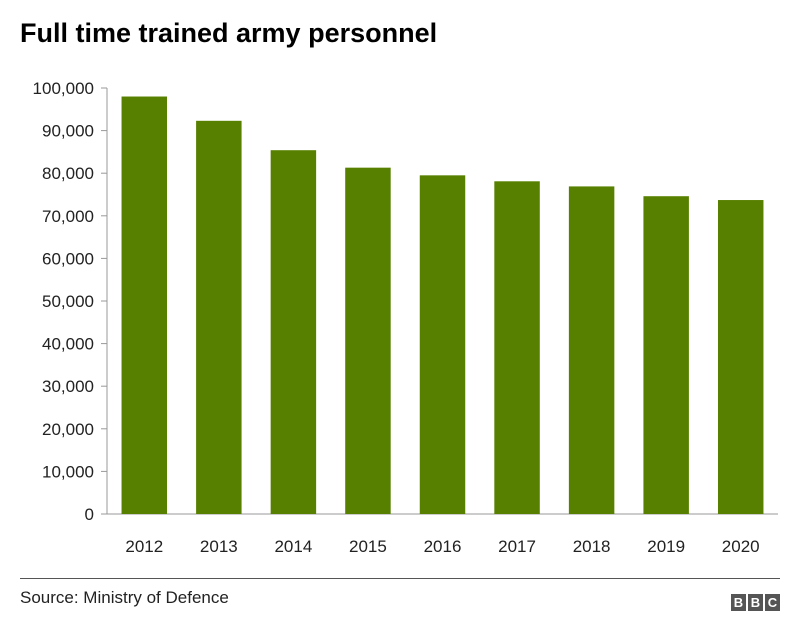  I want to click on bar-2014, so click(293, 332).